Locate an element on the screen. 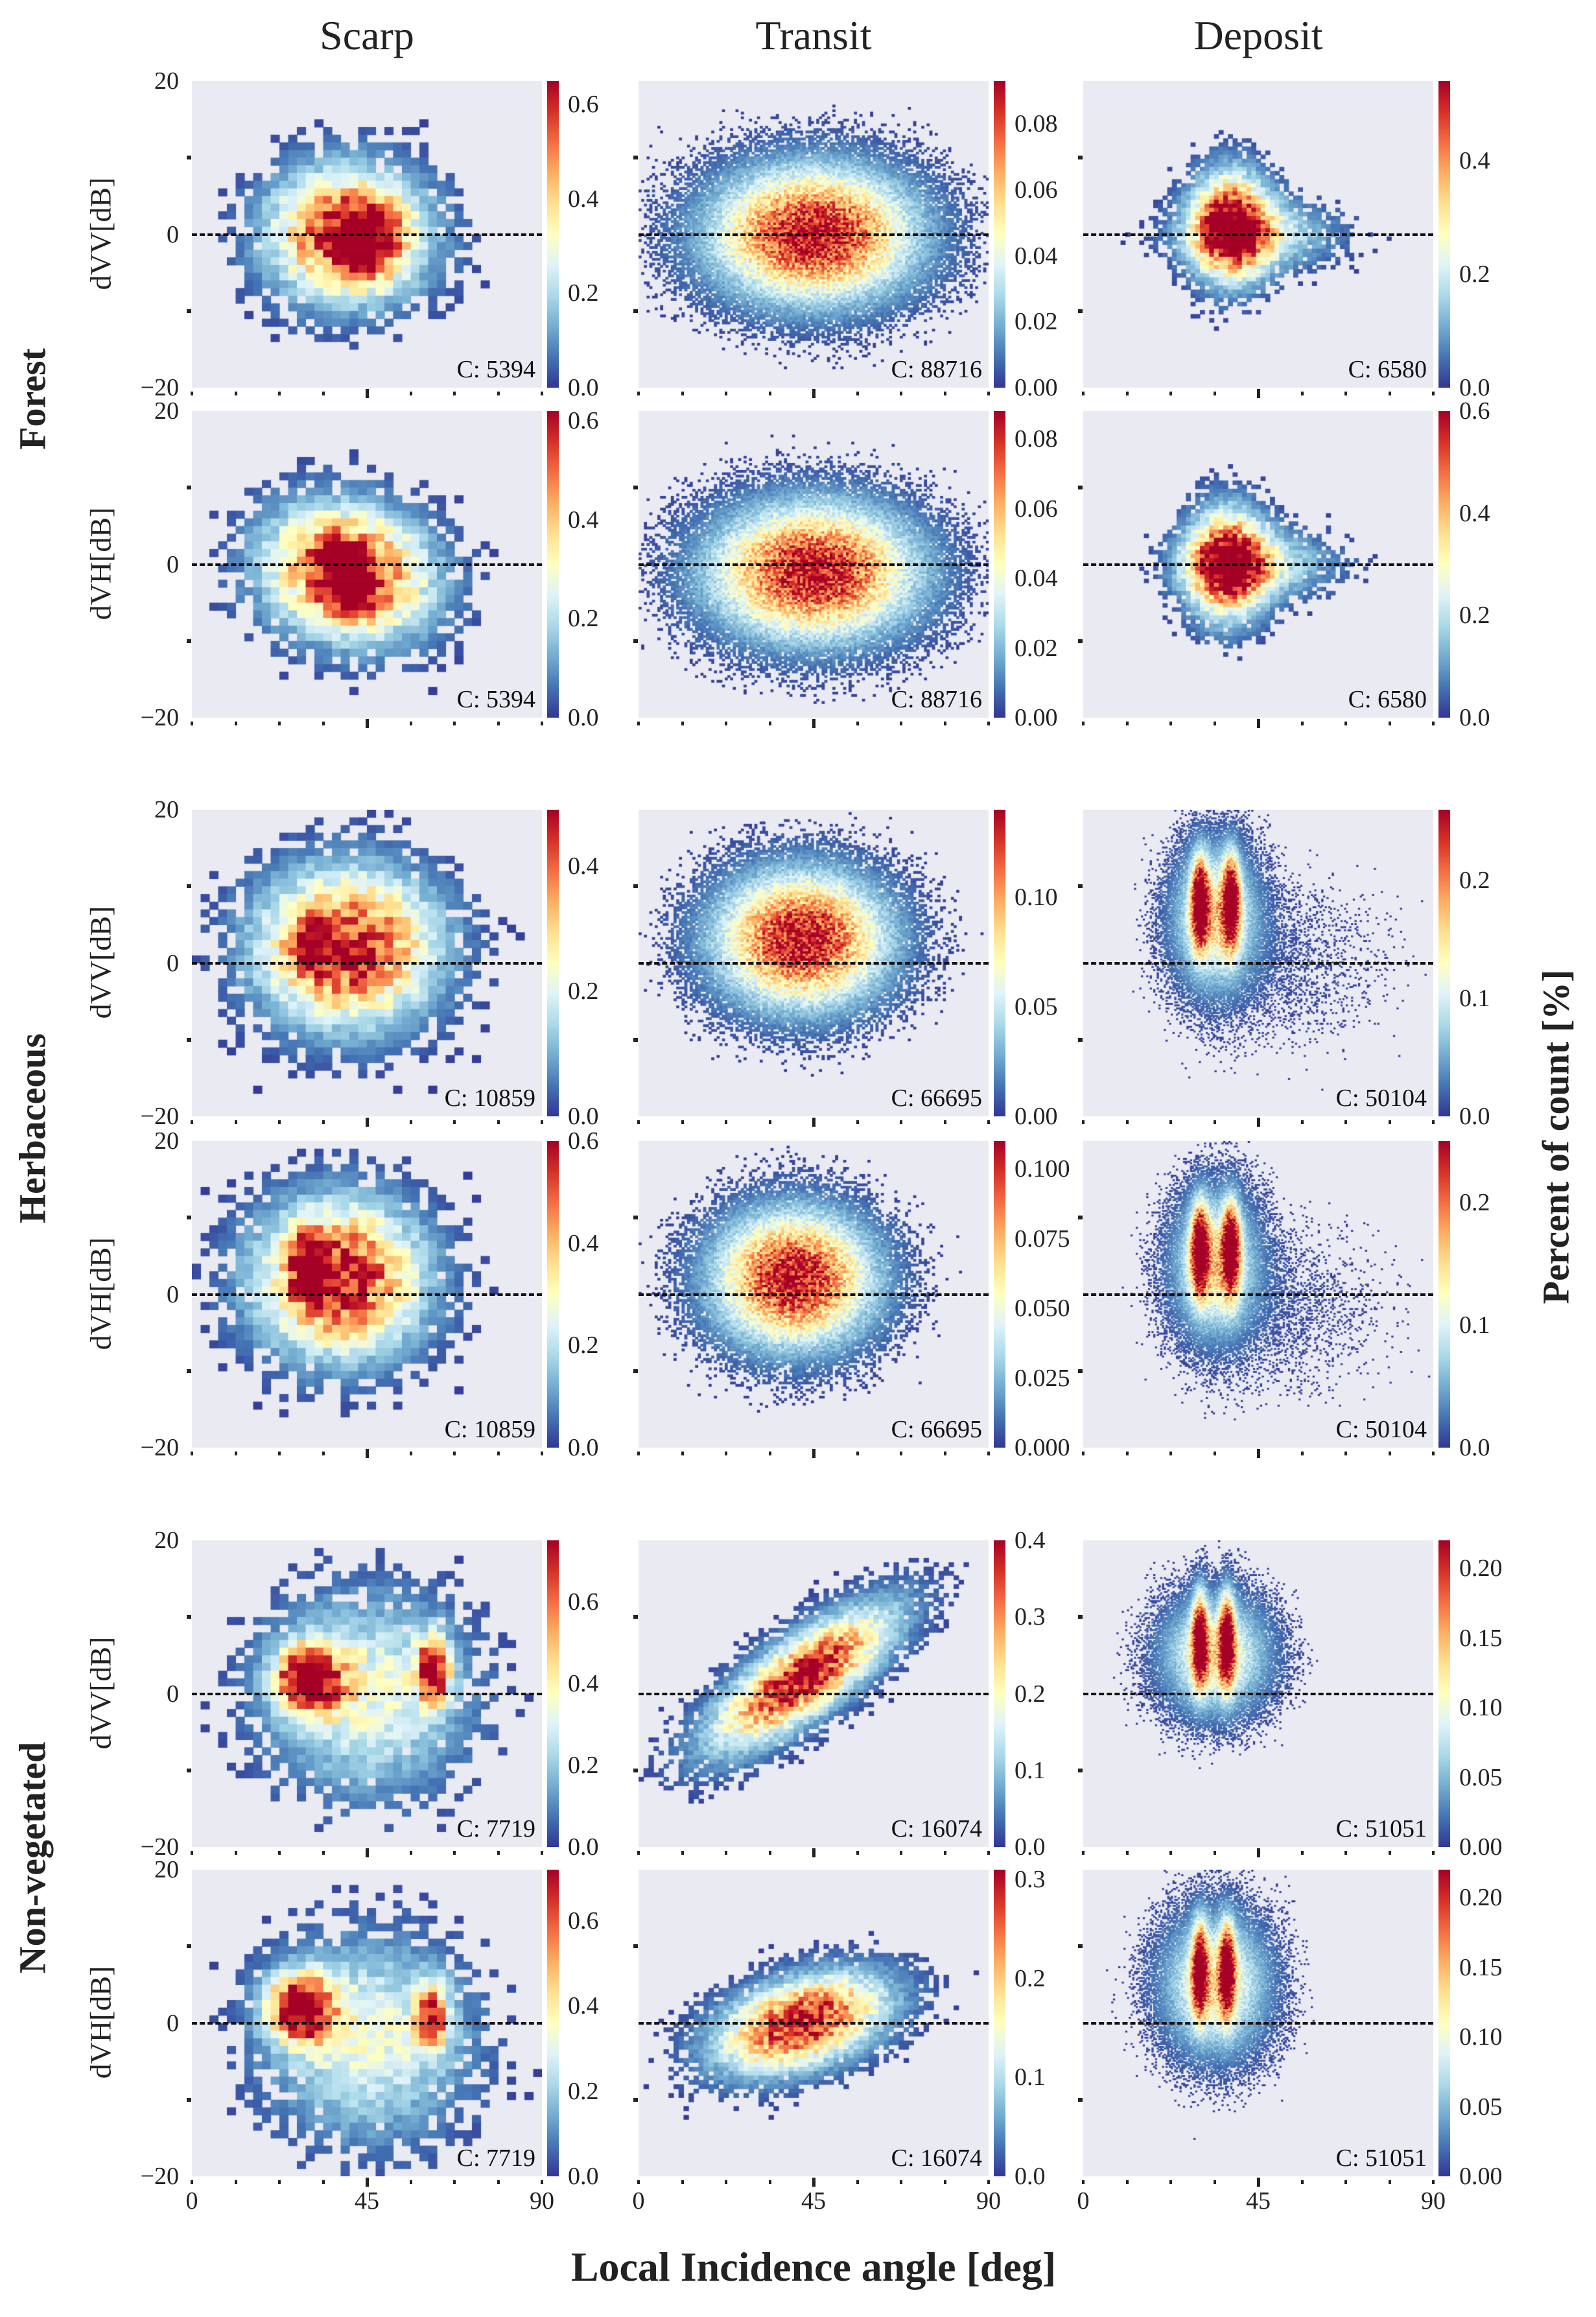 The image size is (1596, 2317). y-axis-label: dVH[dB] is located at coordinates (100, 2022).